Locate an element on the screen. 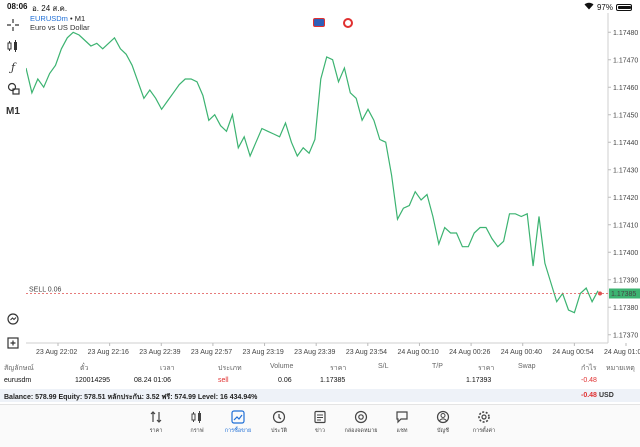 This screenshot has height=447, width=640. column-header: ตั๋ว is located at coordinates (84, 368).